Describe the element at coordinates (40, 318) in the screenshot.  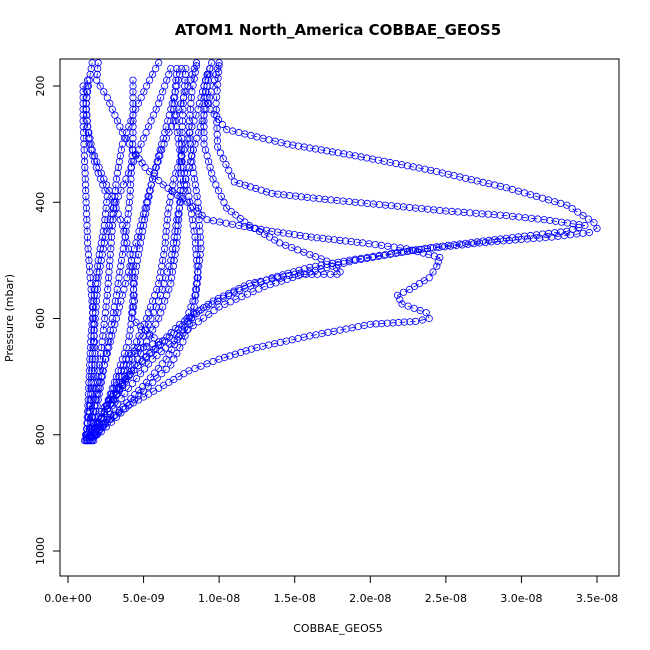
I see `y-tick-label: 600` at that location.